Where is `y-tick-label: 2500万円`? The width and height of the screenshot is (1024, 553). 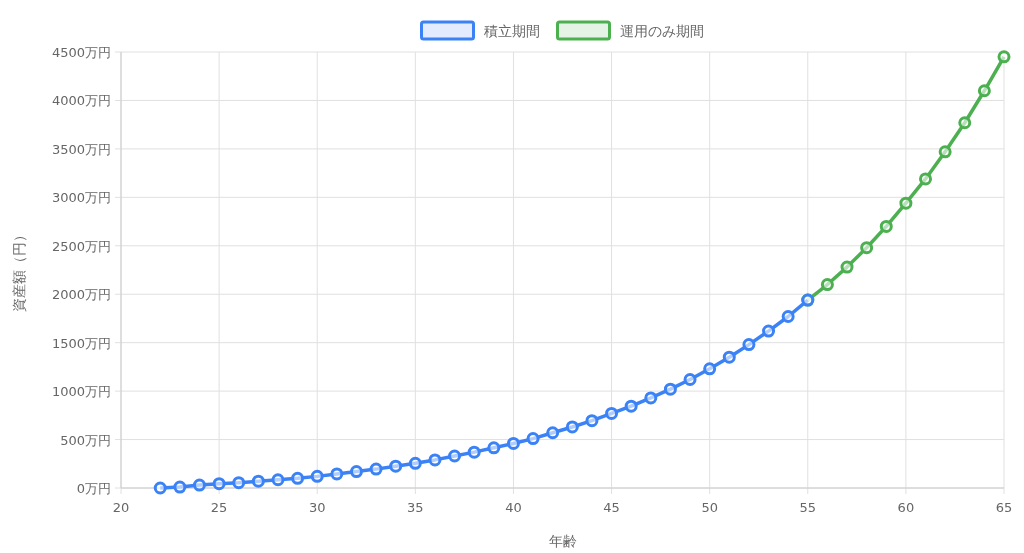 y-tick-label: 2500万円 is located at coordinates (81, 246).